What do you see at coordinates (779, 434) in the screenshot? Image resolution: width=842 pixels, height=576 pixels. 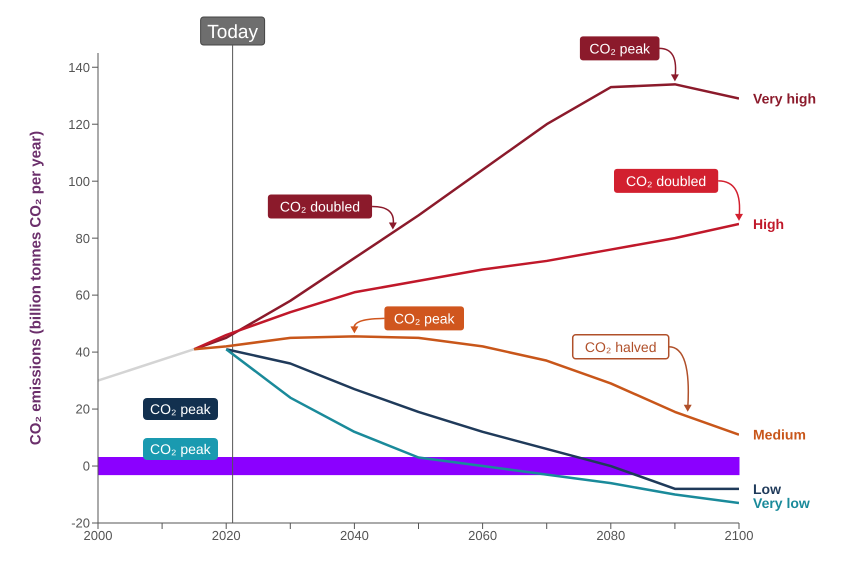 I see `series-label: Medium` at bounding box center [779, 434].